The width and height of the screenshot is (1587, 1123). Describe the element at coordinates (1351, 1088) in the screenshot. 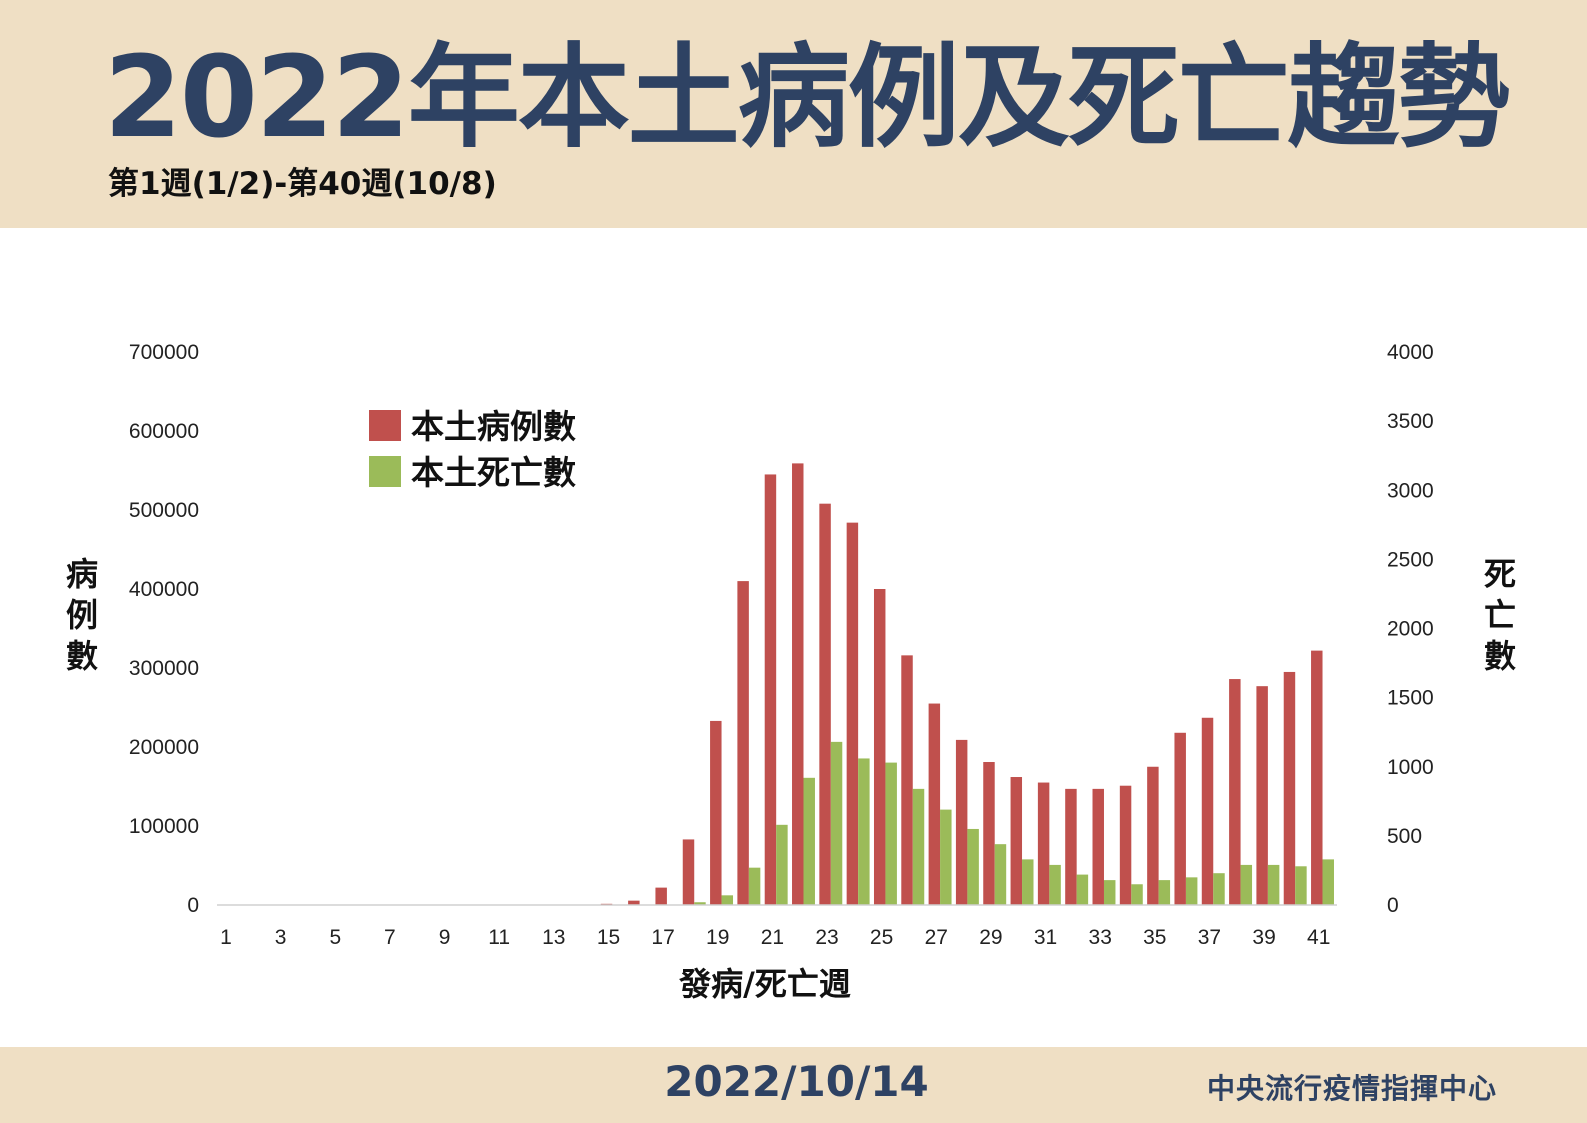

I see `footer-organization: 中央流行疫情指揮中心` at that location.